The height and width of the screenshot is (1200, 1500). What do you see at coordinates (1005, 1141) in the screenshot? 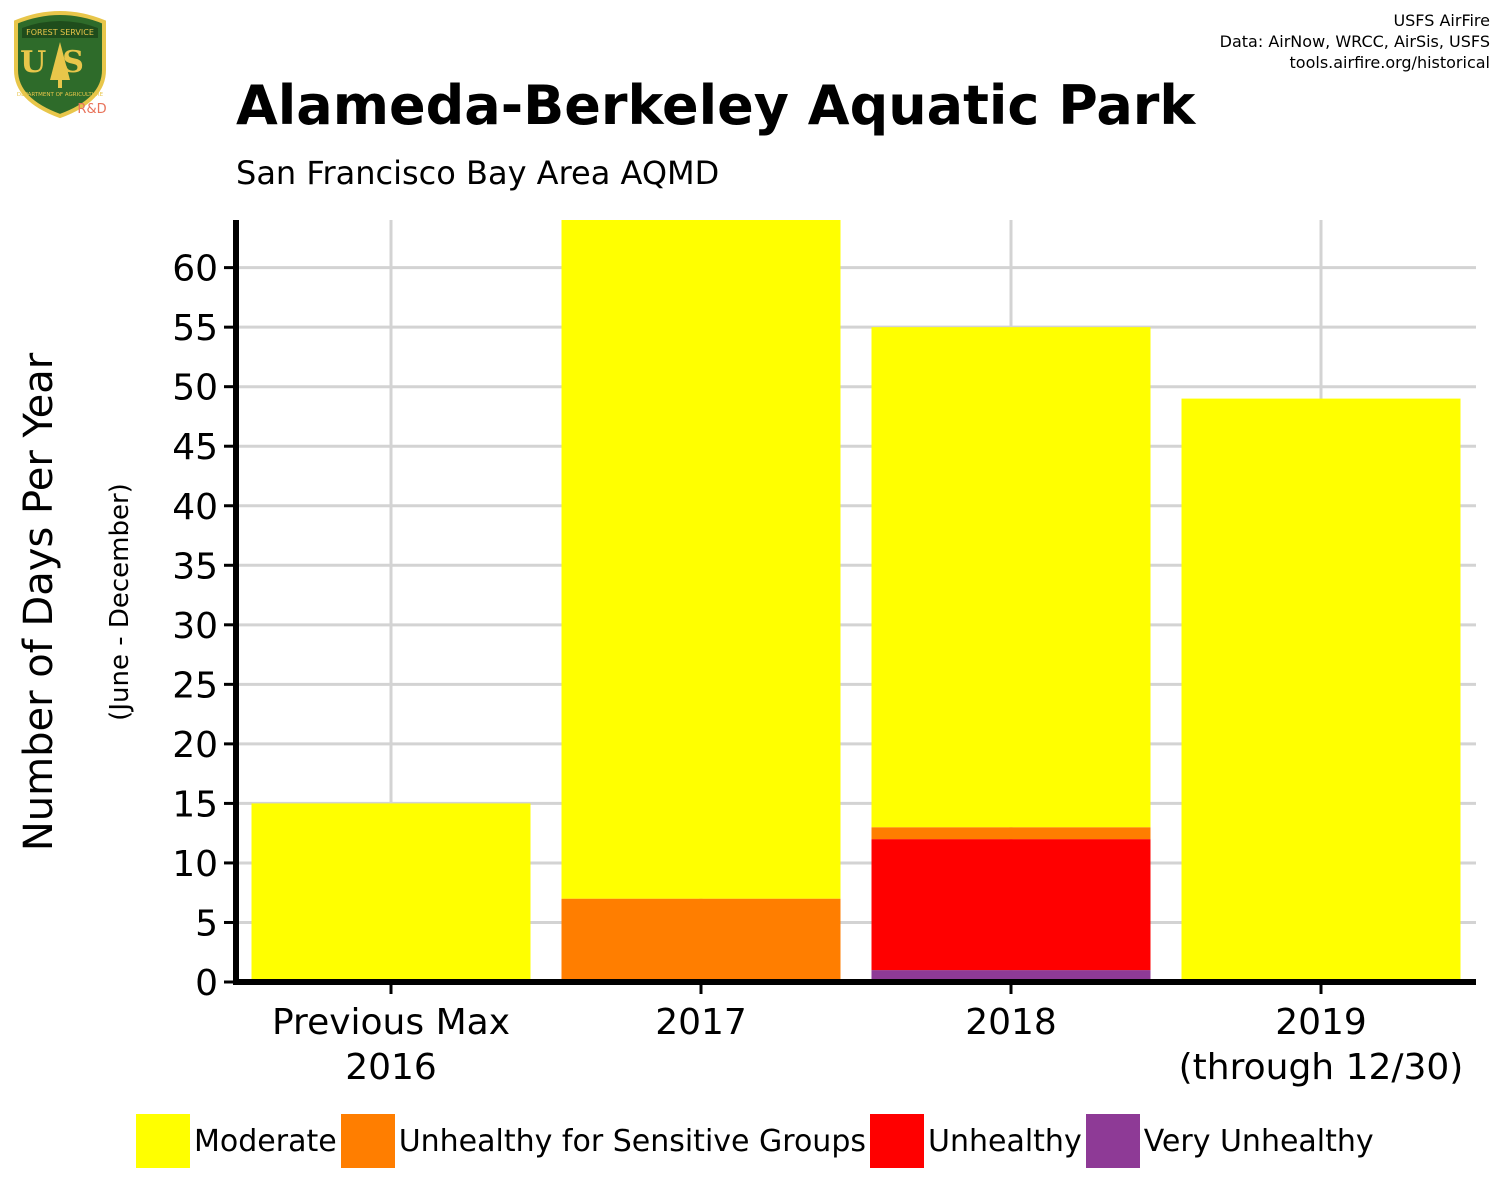
I see `legend-label: Unhealthy` at bounding box center [1005, 1141].